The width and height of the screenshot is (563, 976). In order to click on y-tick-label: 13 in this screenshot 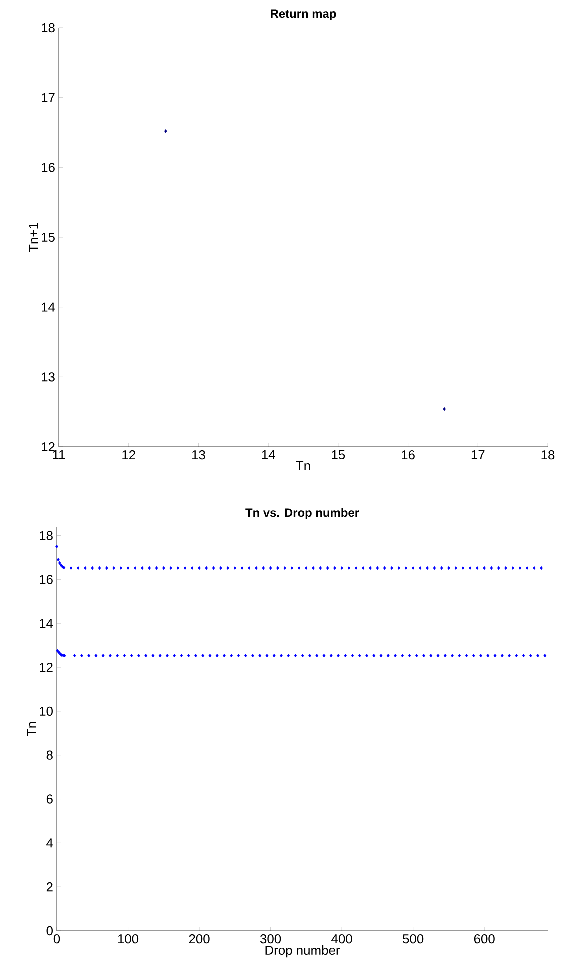, I will do `click(48, 377)`.